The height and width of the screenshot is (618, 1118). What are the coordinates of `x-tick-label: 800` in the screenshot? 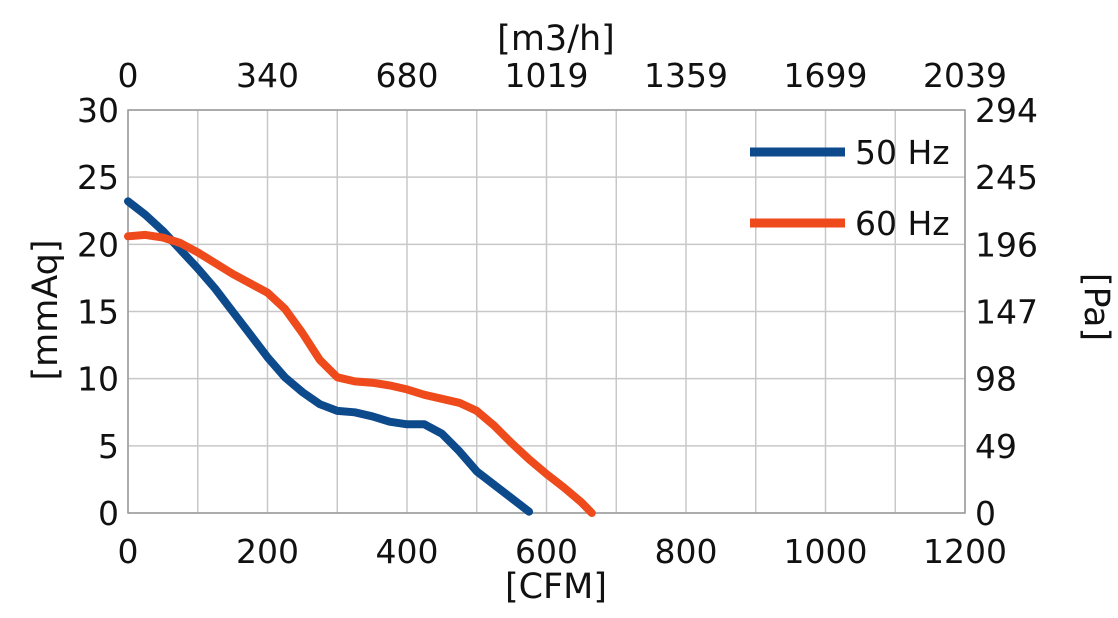 It's located at (686, 551).